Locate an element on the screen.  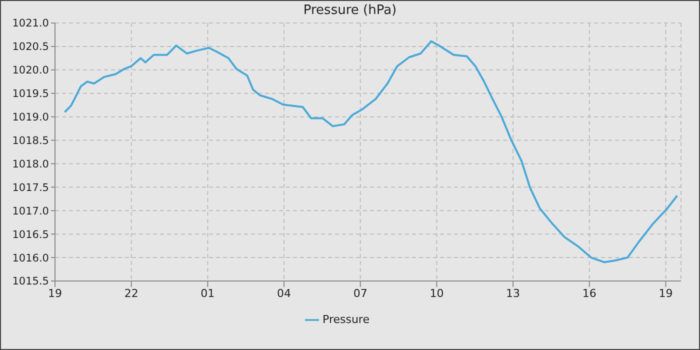
y-tick-label: 1021.0 is located at coordinates (30, 24).